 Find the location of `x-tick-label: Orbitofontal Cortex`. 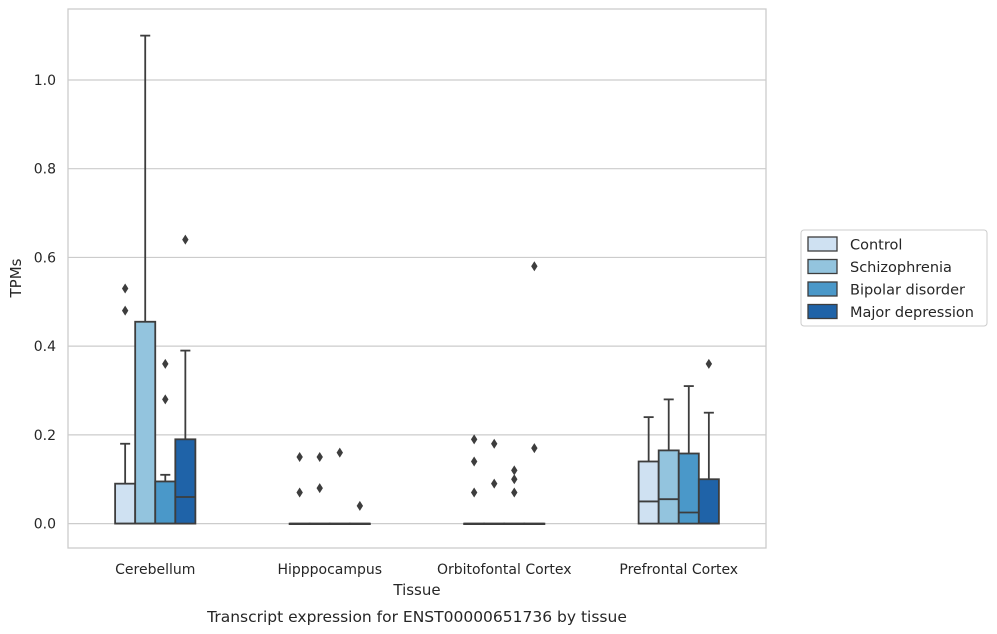

x-tick-label: Orbitofontal Cortex is located at coordinates (504, 570).